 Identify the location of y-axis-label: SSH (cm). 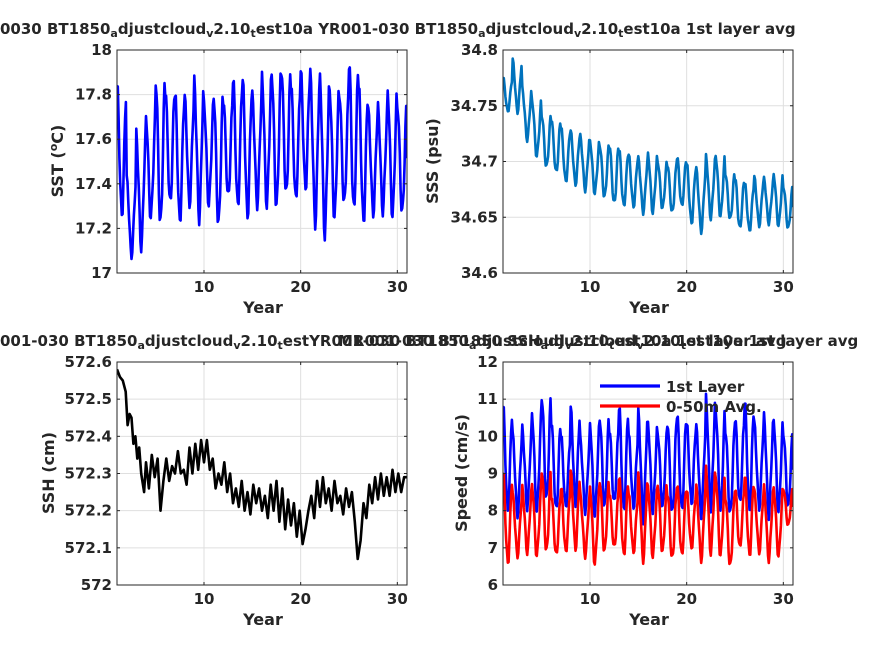
(48, 473).